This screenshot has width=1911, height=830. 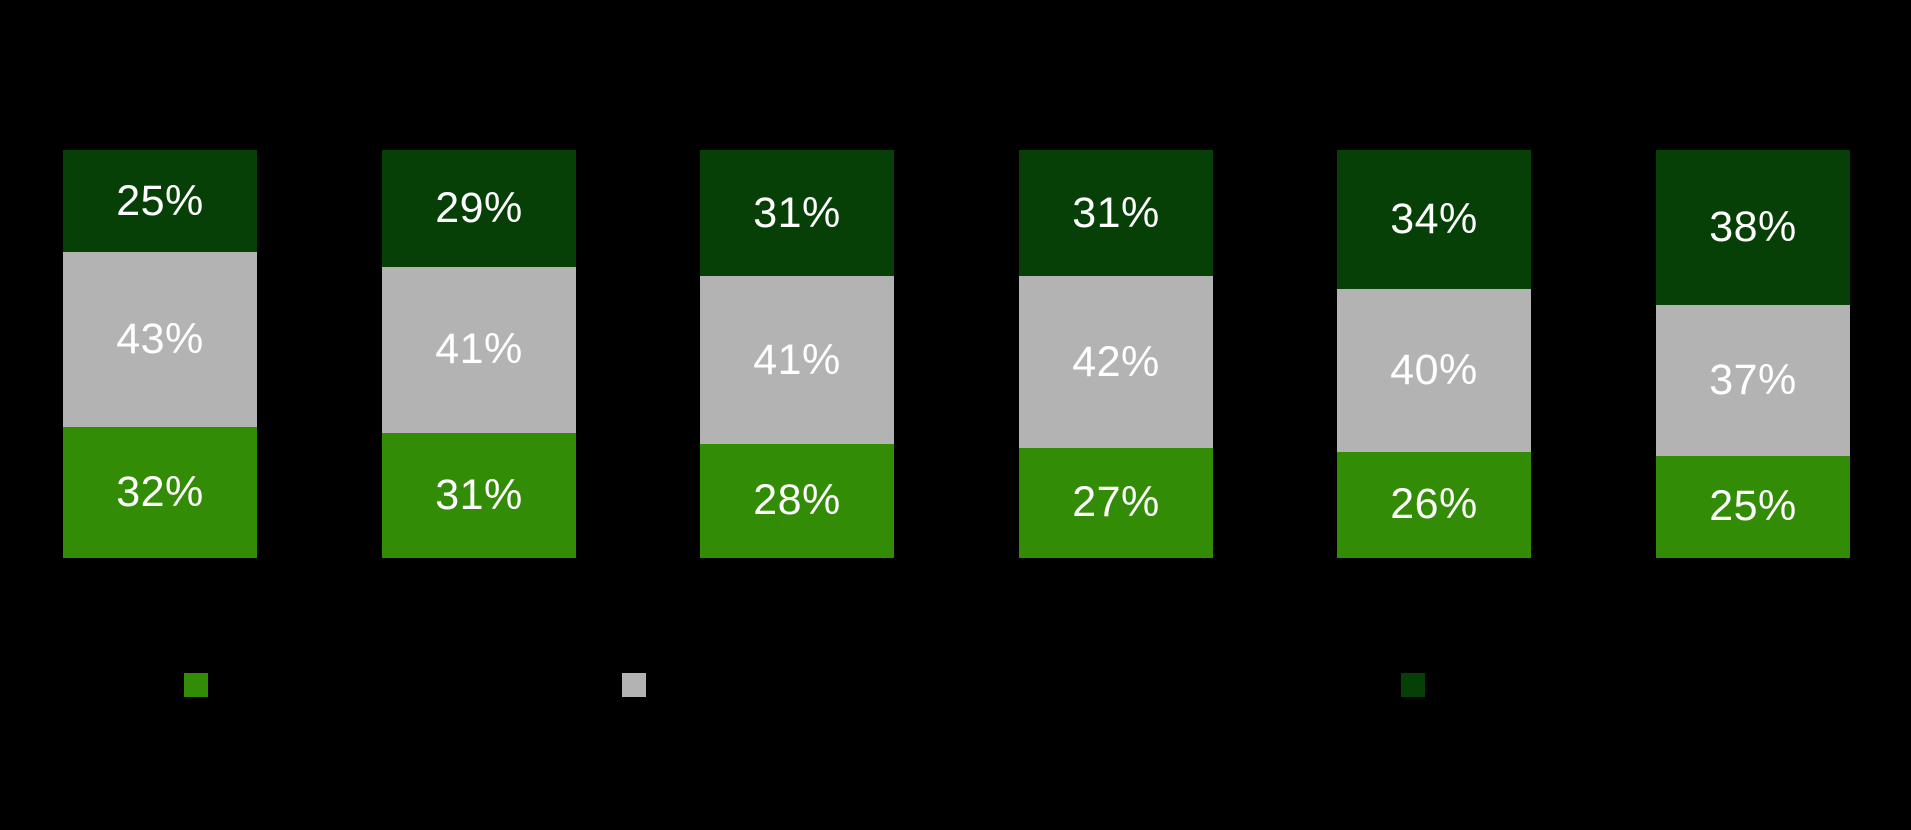 I want to click on data-label: 28%, so click(x=797, y=500).